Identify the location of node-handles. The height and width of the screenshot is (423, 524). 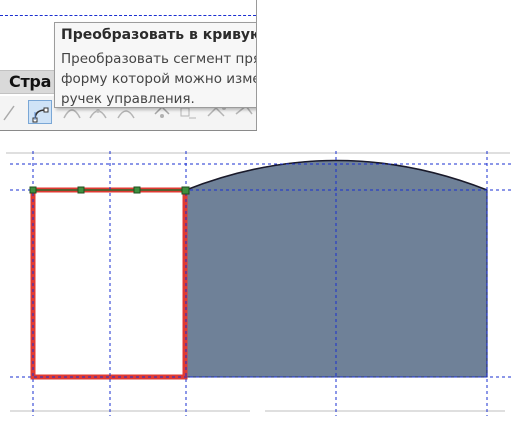
(109, 190).